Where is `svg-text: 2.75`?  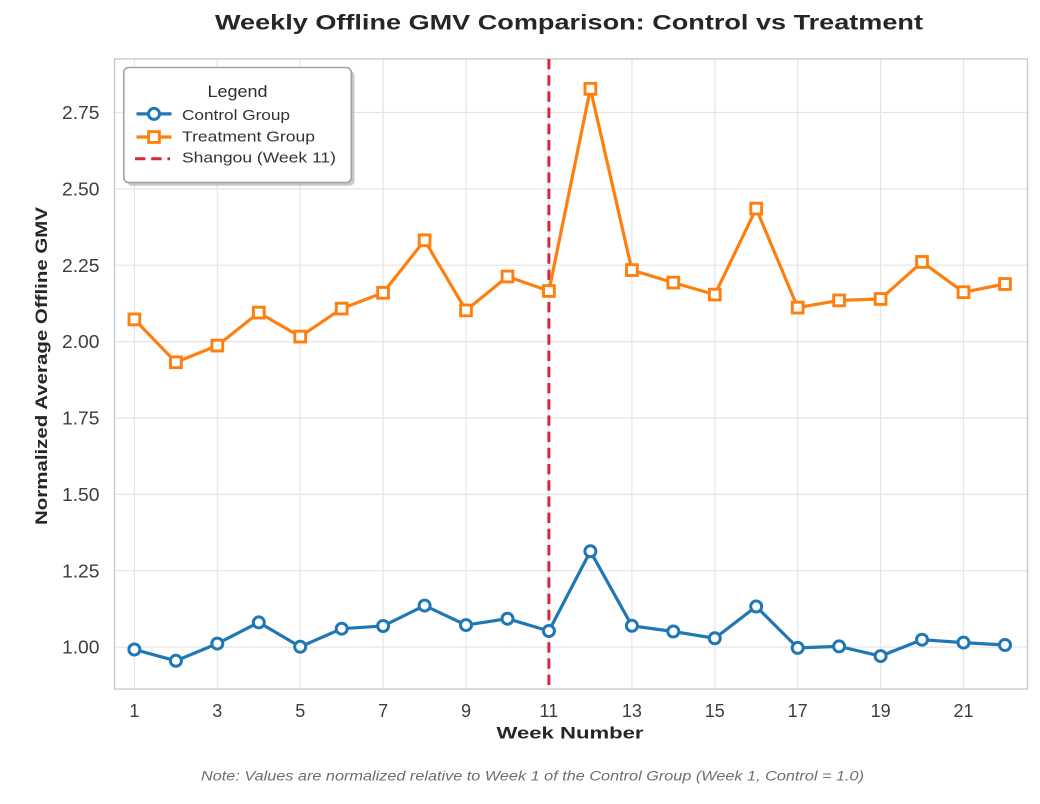 svg-text: 2.75 is located at coordinates (81, 113).